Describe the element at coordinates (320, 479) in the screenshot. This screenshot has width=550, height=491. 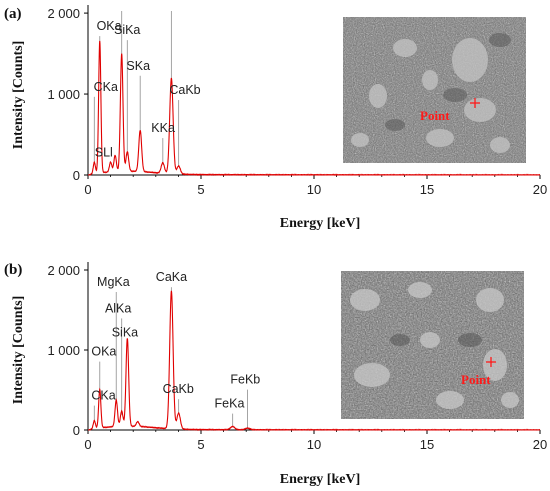
I see `panel-b-x-axis-title: Energy [keV]` at that location.